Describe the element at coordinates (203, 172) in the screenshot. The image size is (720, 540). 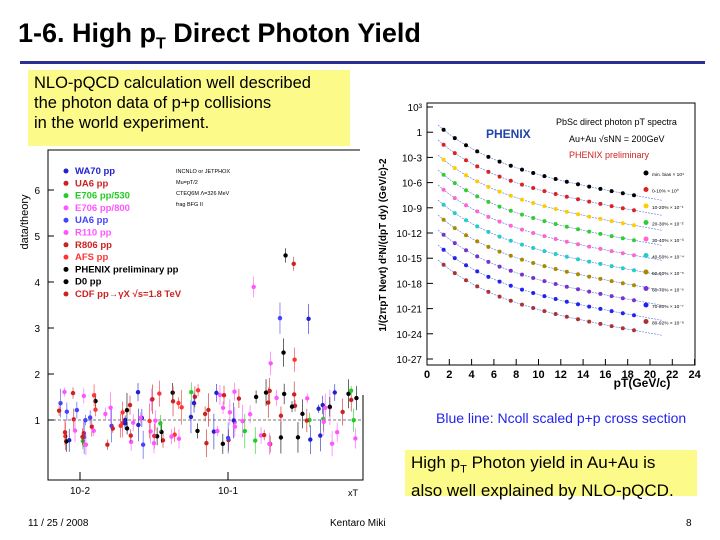
I see `header-line: INCNLO or JETPHOX` at that location.